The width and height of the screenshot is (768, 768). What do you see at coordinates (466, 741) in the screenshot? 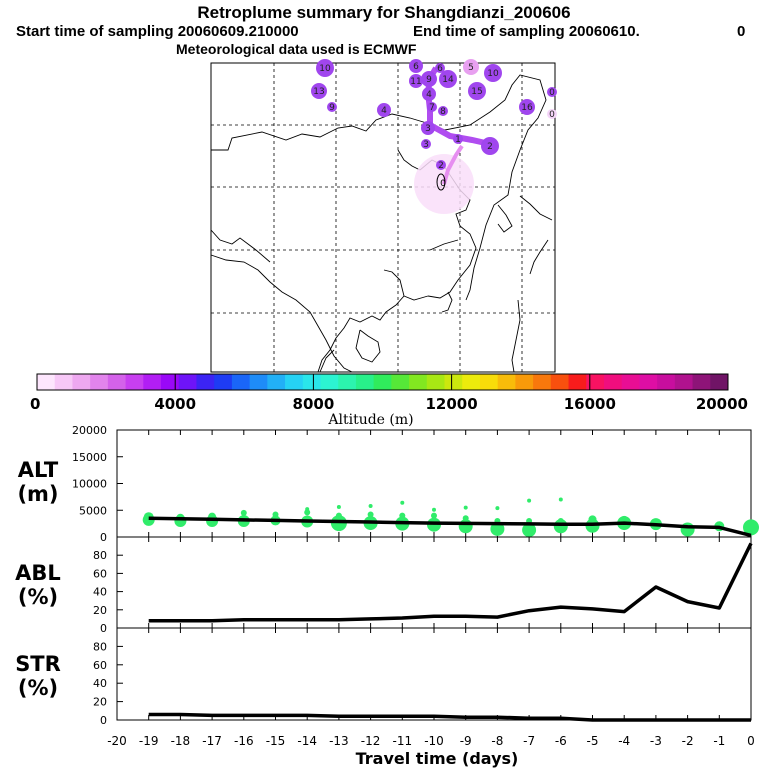
I see `x-tick-label: -9` at bounding box center [466, 741].